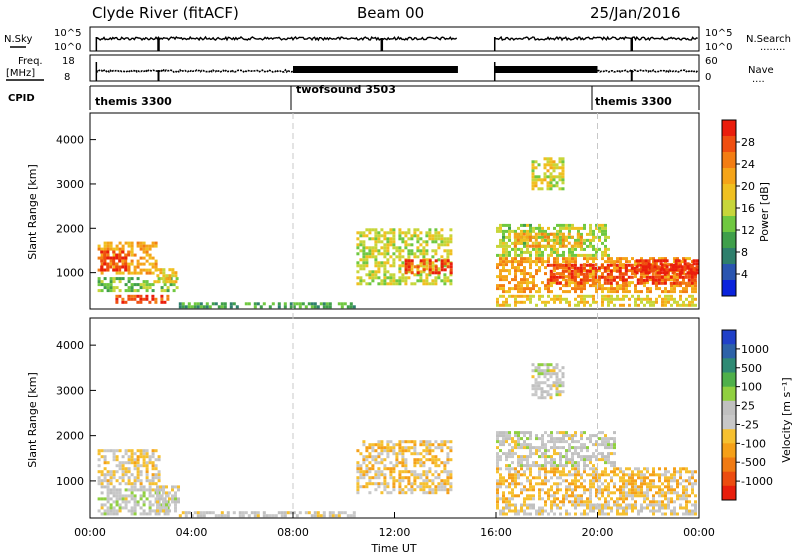 This screenshot has height=554, width=800. Describe the element at coordinates (748, 186) in the screenshot. I see `cbar-tick-label-2: 20` at that location.